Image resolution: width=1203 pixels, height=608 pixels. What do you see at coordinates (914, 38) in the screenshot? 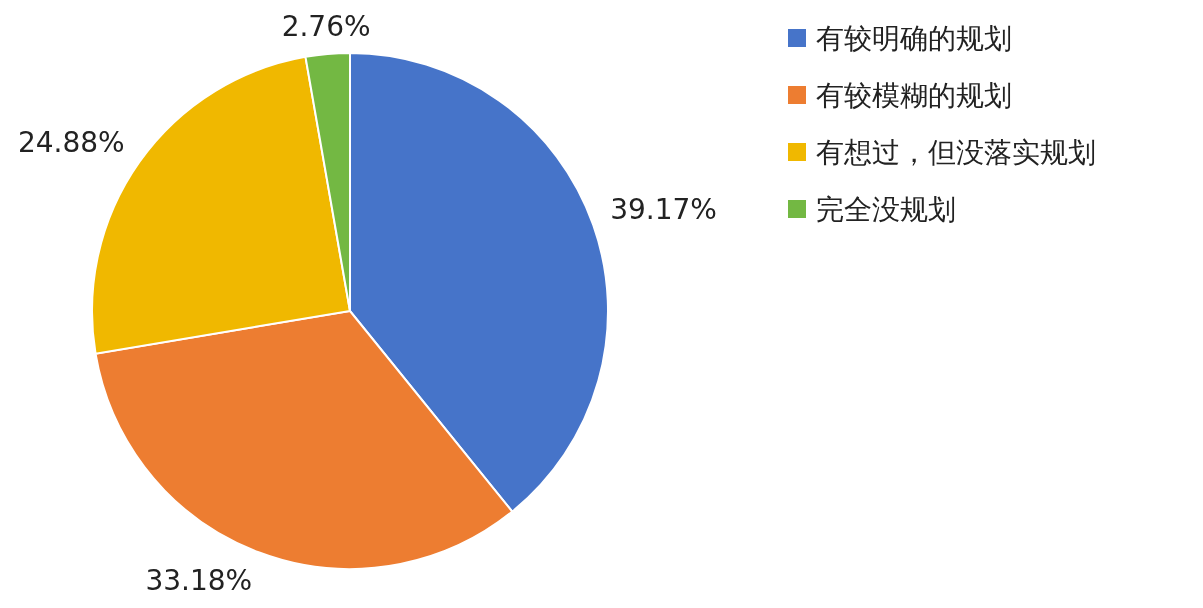
I see `legend-label: 有较明确的规划` at bounding box center [914, 38].